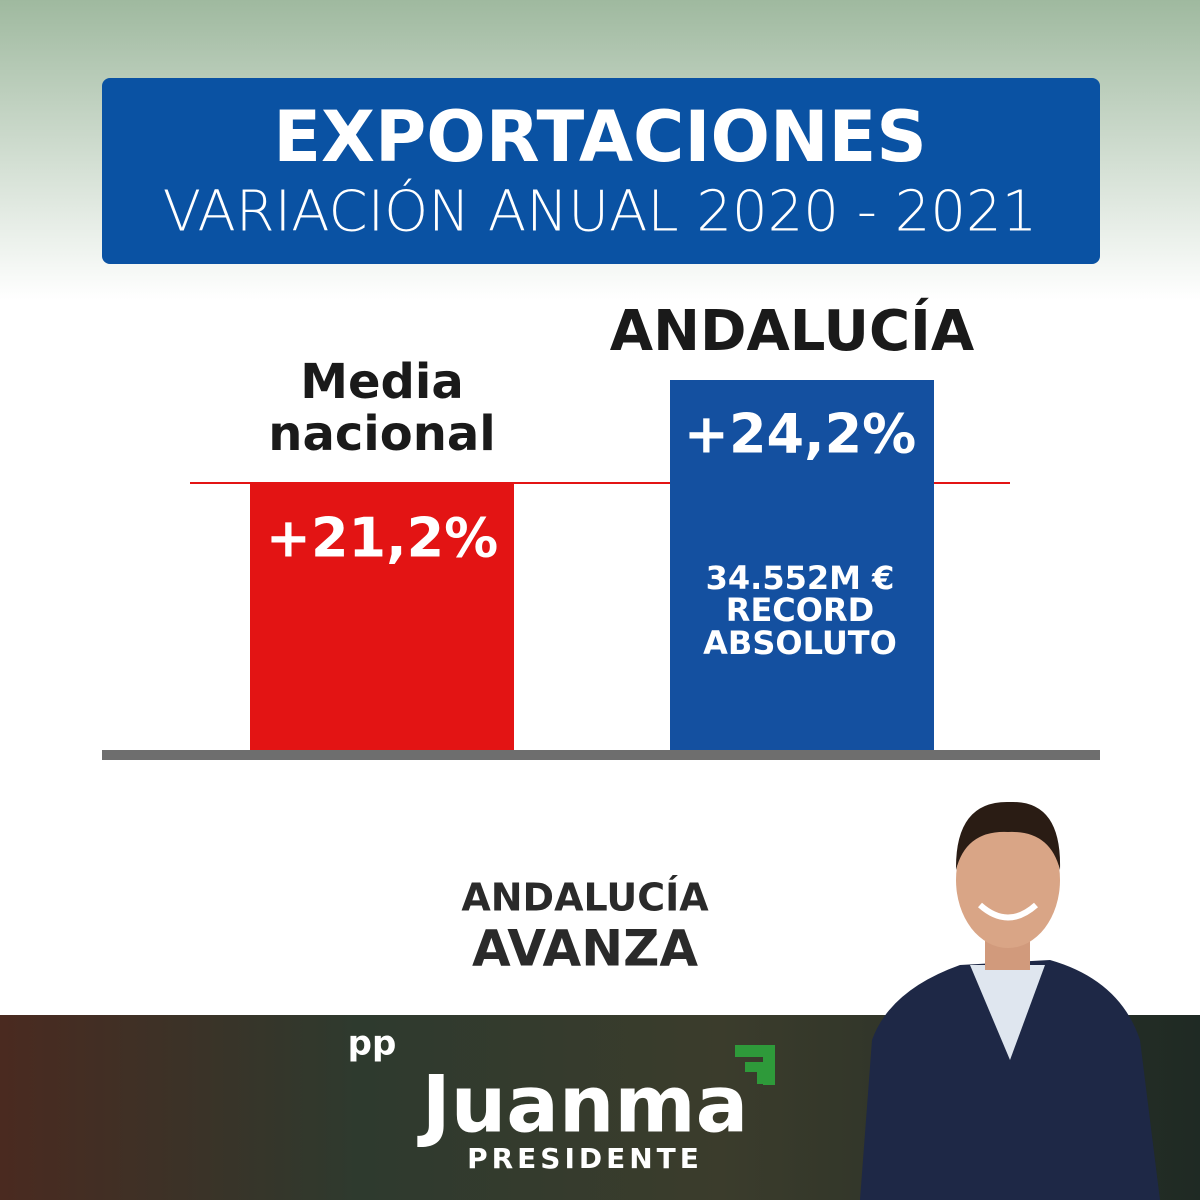 The image size is (1200, 1200). Describe the element at coordinates (600, 211) in the screenshot. I see `subtitle: VARIACIÓN ANUAL 2020 - 2021` at that location.